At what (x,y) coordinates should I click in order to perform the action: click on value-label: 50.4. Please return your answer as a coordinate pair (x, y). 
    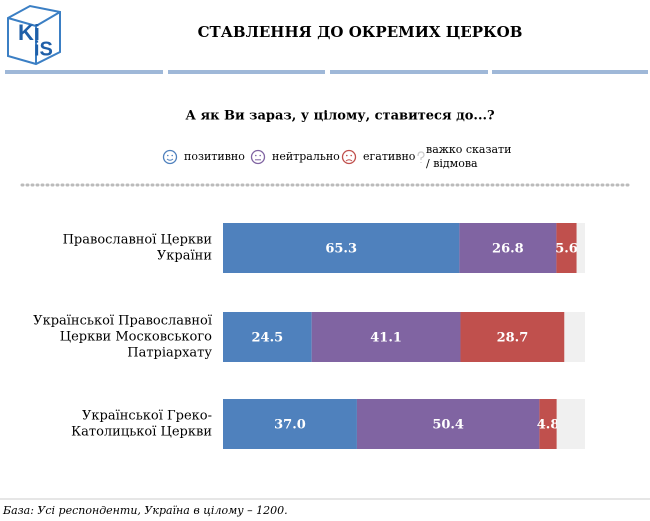
    Looking at the image, I should click on (448, 425).